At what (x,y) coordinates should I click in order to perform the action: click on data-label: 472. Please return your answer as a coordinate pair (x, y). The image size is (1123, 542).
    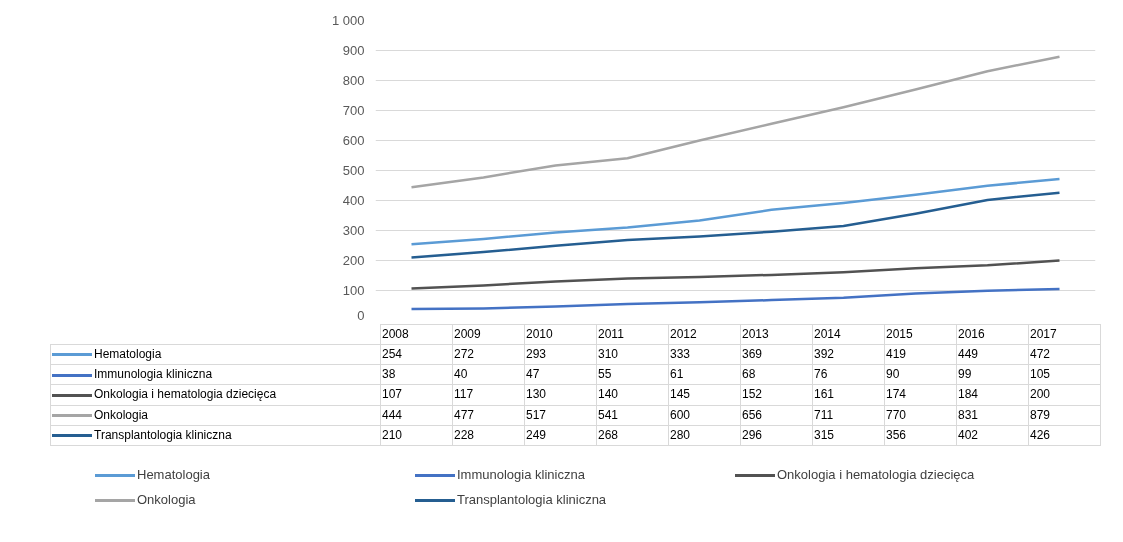
    Looking at the image, I should click on (1064, 354).